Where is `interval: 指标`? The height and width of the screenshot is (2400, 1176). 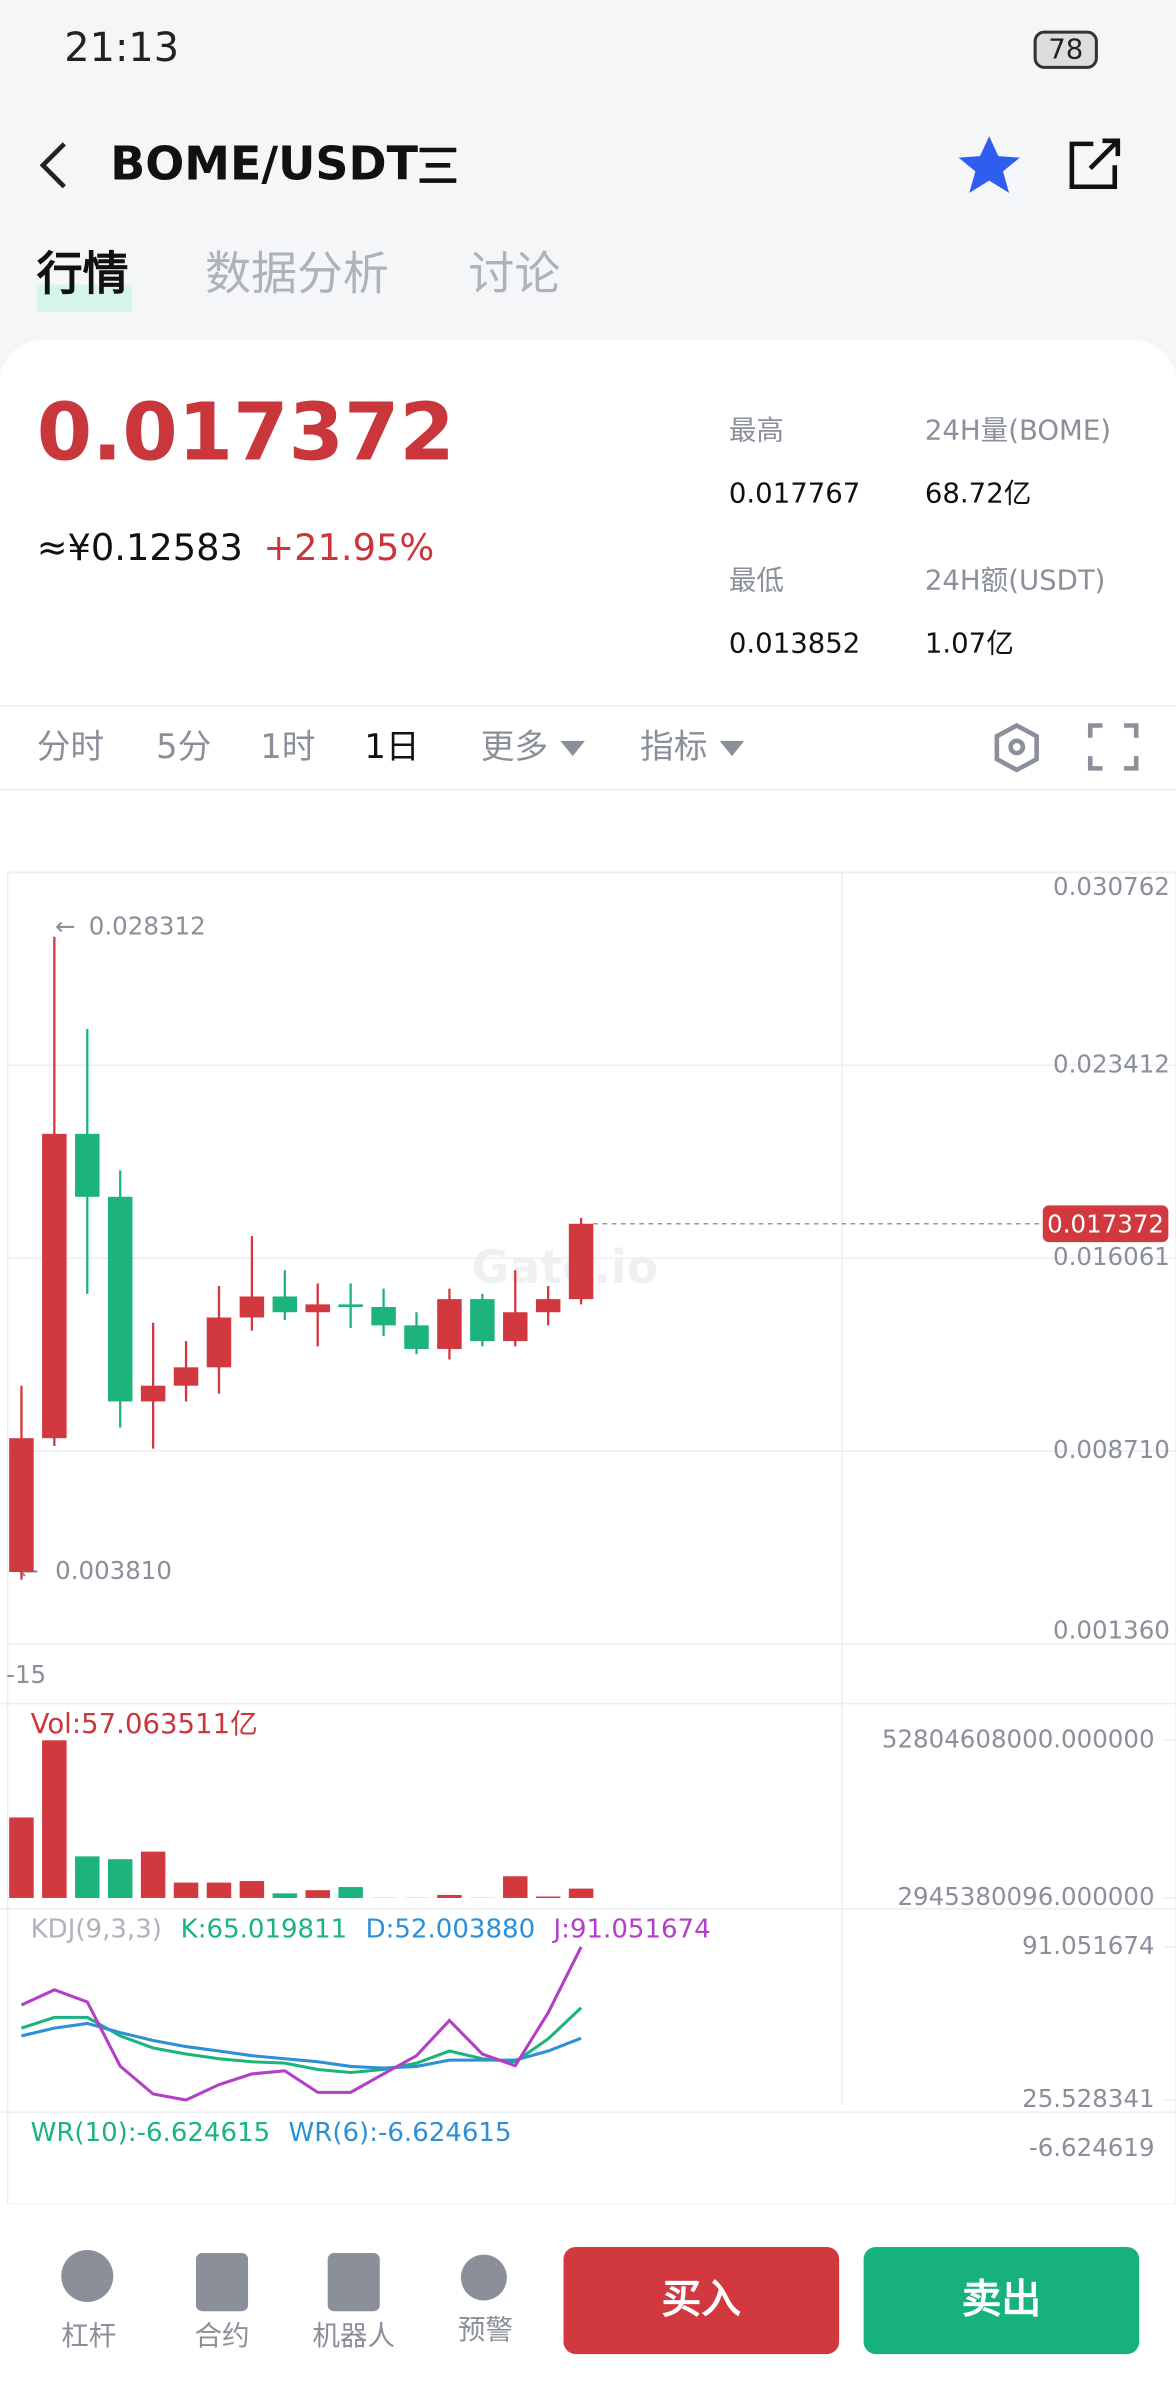
interval: 指标 is located at coordinates (673, 746).